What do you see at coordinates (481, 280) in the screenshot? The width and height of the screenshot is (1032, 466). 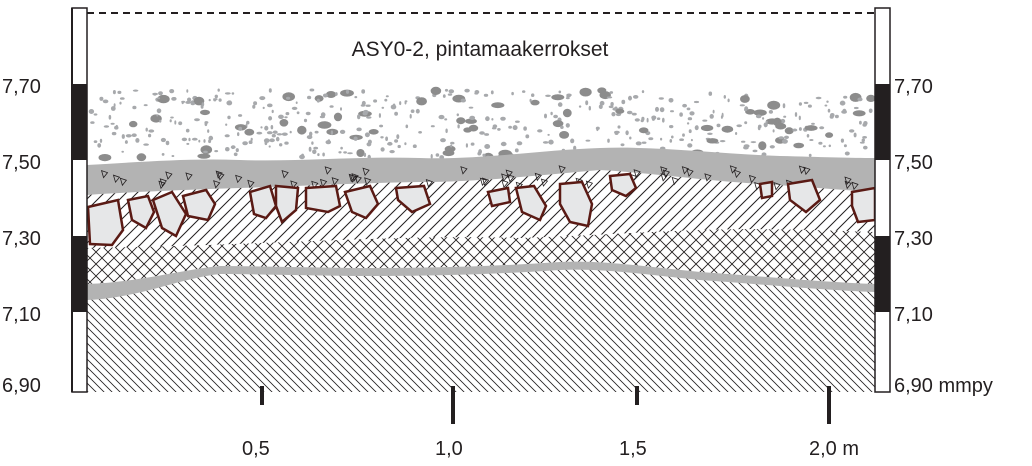 I see `lower-grey-band` at bounding box center [481, 280].